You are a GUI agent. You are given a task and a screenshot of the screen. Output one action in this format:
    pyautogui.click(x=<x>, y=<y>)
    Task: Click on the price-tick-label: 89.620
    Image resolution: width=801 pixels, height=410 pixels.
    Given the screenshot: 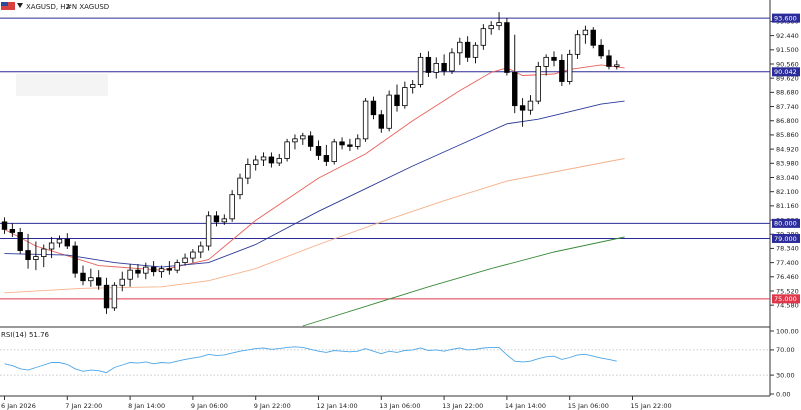 What is the action you would take?
    pyautogui.click(x=787, y=78)
    